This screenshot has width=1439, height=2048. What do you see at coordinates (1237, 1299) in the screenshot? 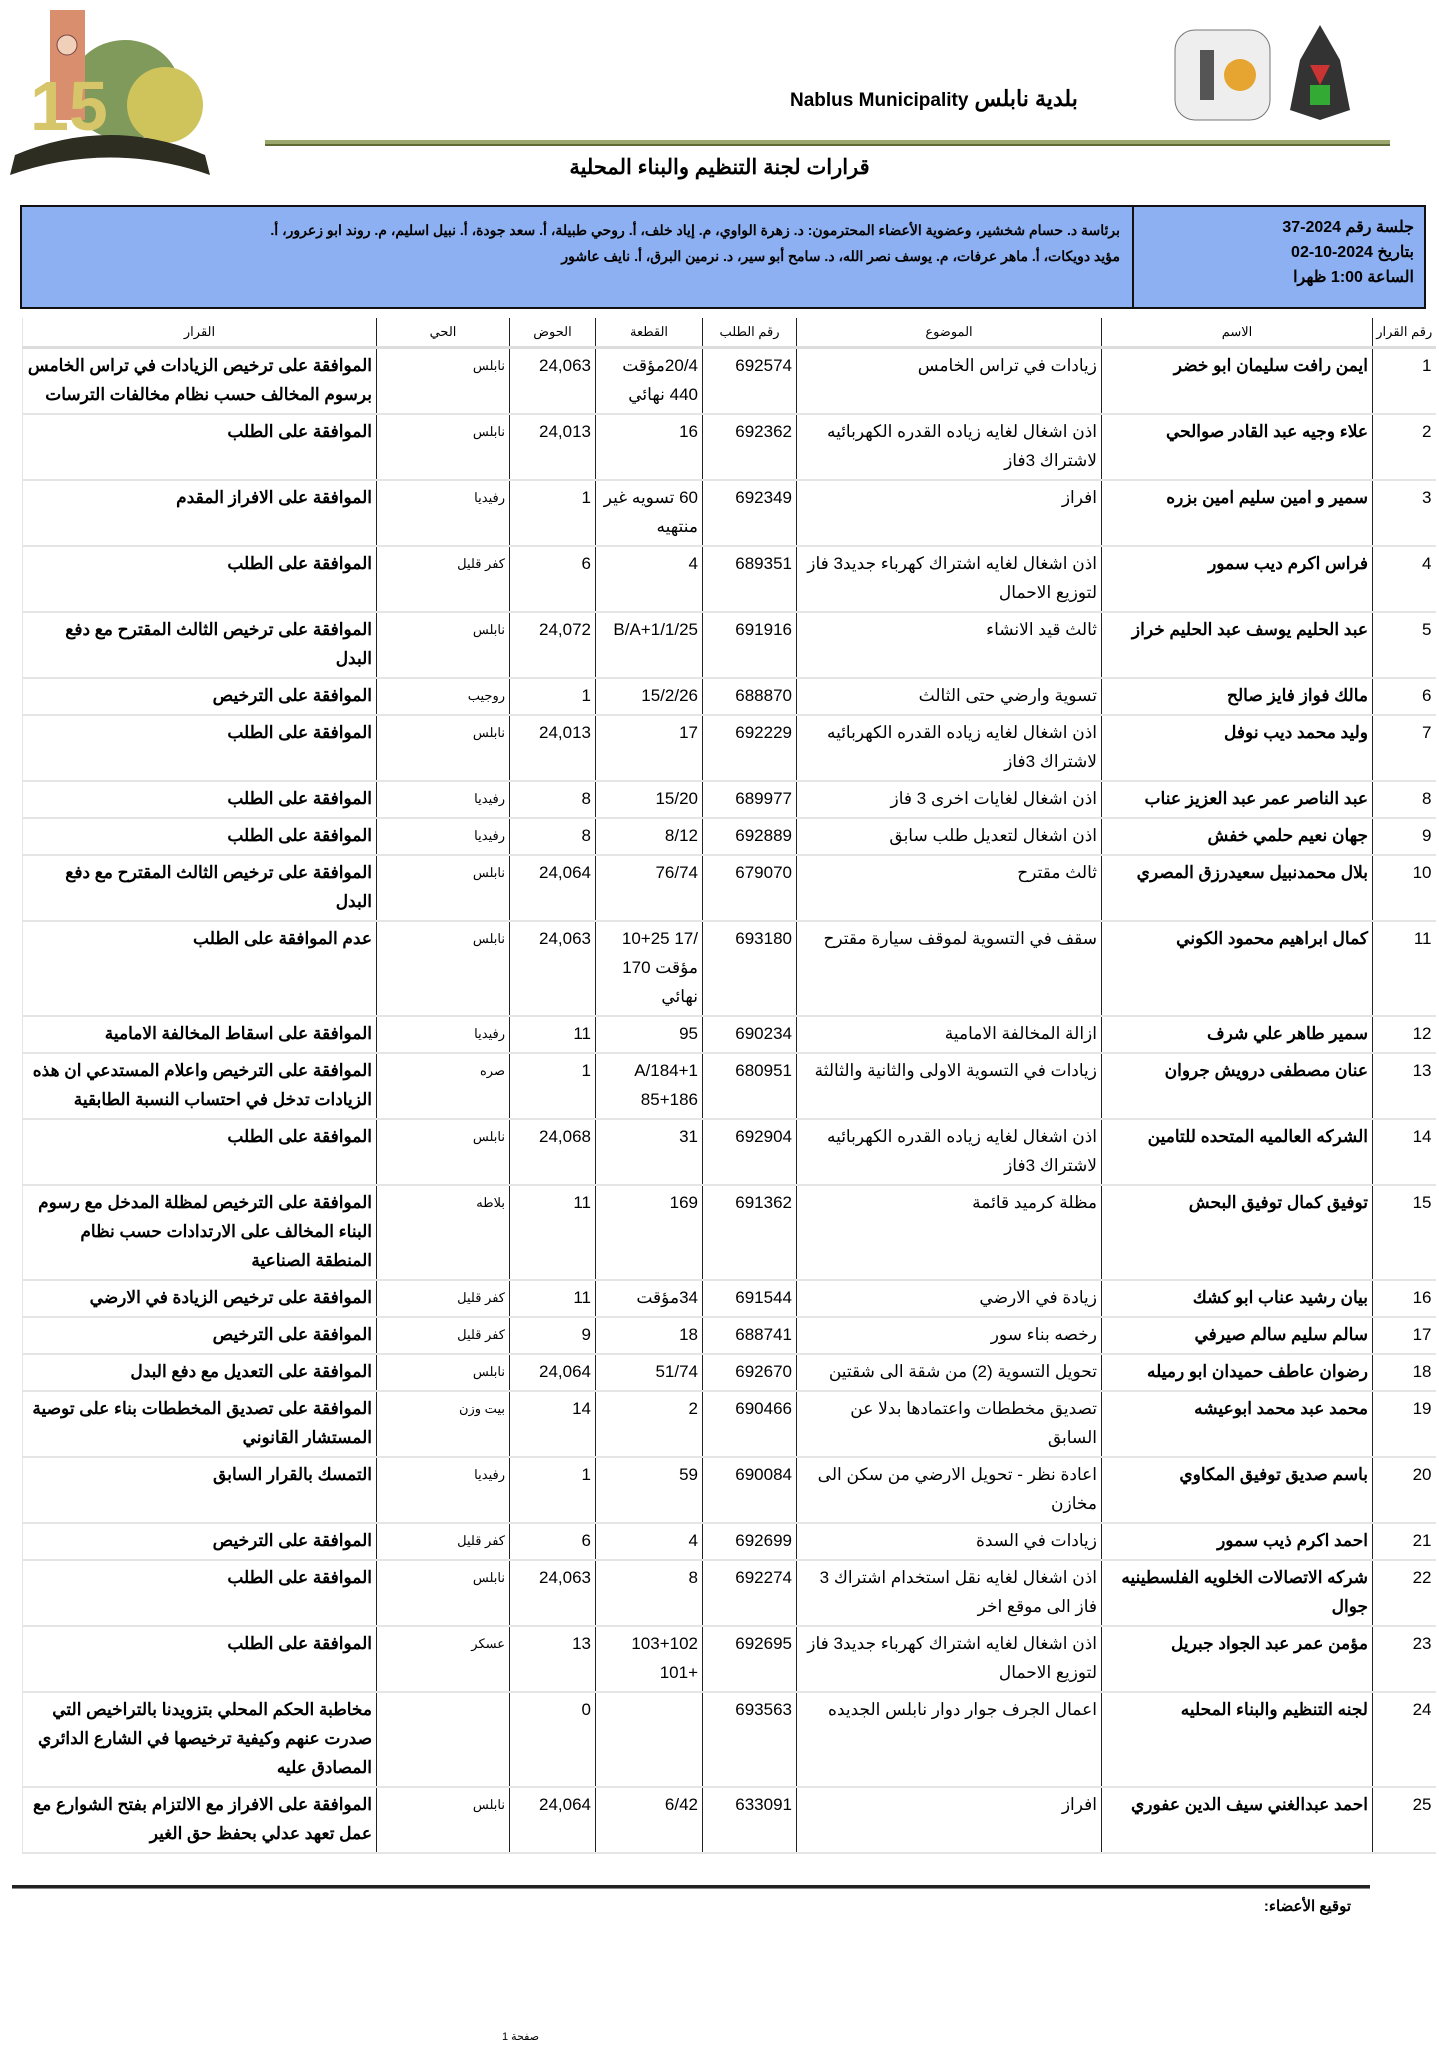
I see `cell-name: بيان رشيد عناب ابو كشك` at bounding box center [1237, 1299].